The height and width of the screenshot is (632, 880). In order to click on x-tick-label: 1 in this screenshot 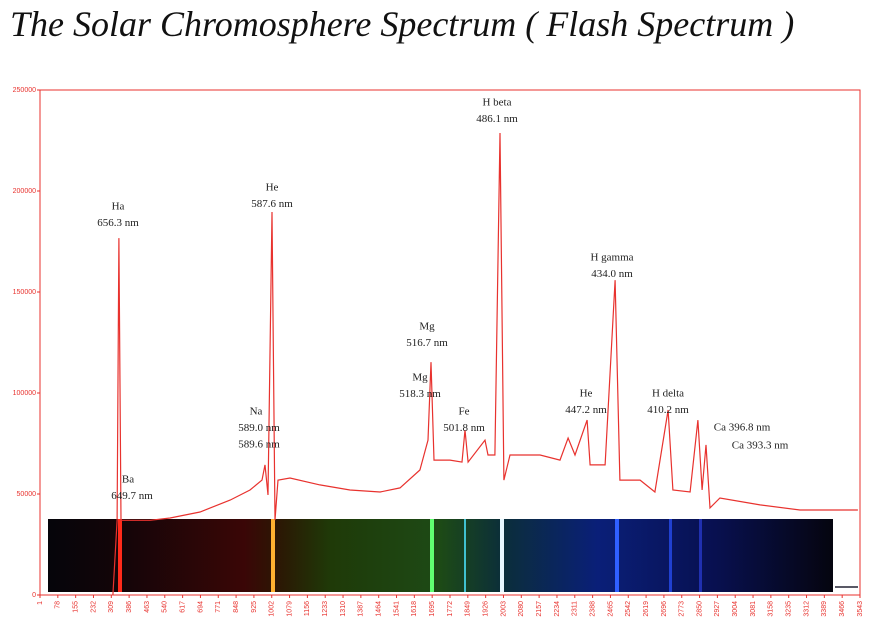, I will do `click(40, 603)`.